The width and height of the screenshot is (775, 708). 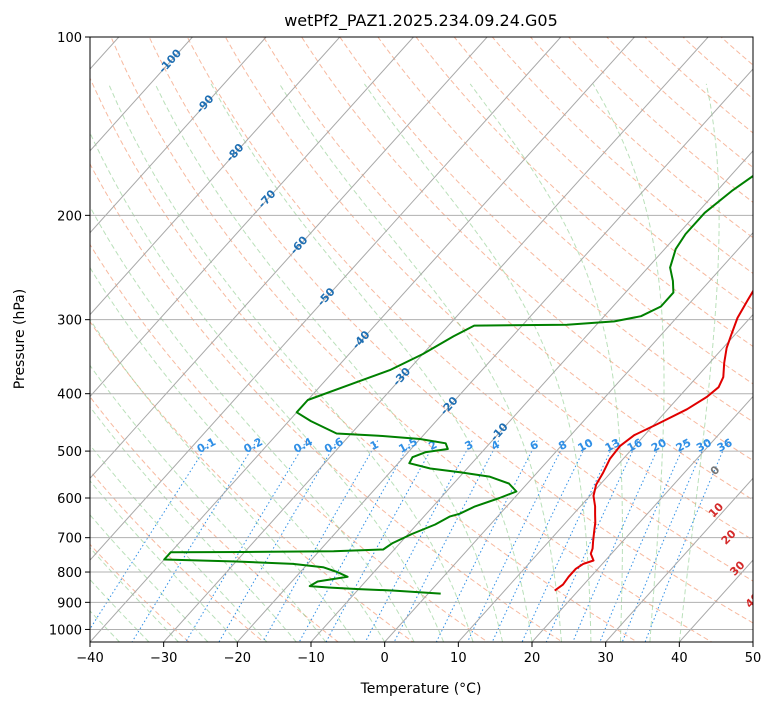 I want to click on x-axis: −40 −30 −20 −10 0 10 20 30 40 50, so click(x=418, y=654).